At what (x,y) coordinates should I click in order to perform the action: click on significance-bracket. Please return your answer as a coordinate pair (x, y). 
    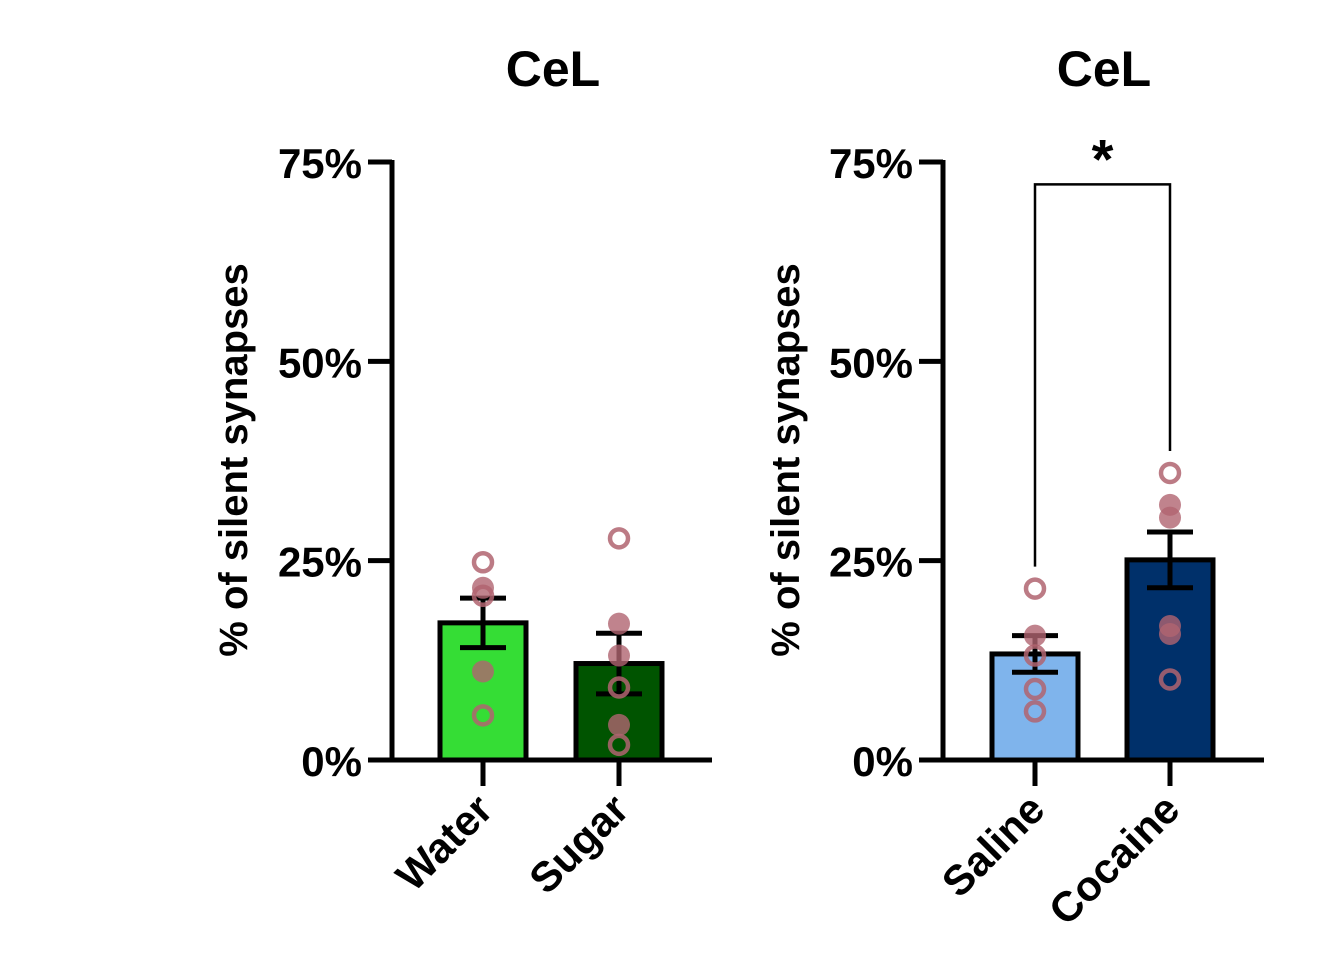
    Looking at the image, I should click on (1102, 375).